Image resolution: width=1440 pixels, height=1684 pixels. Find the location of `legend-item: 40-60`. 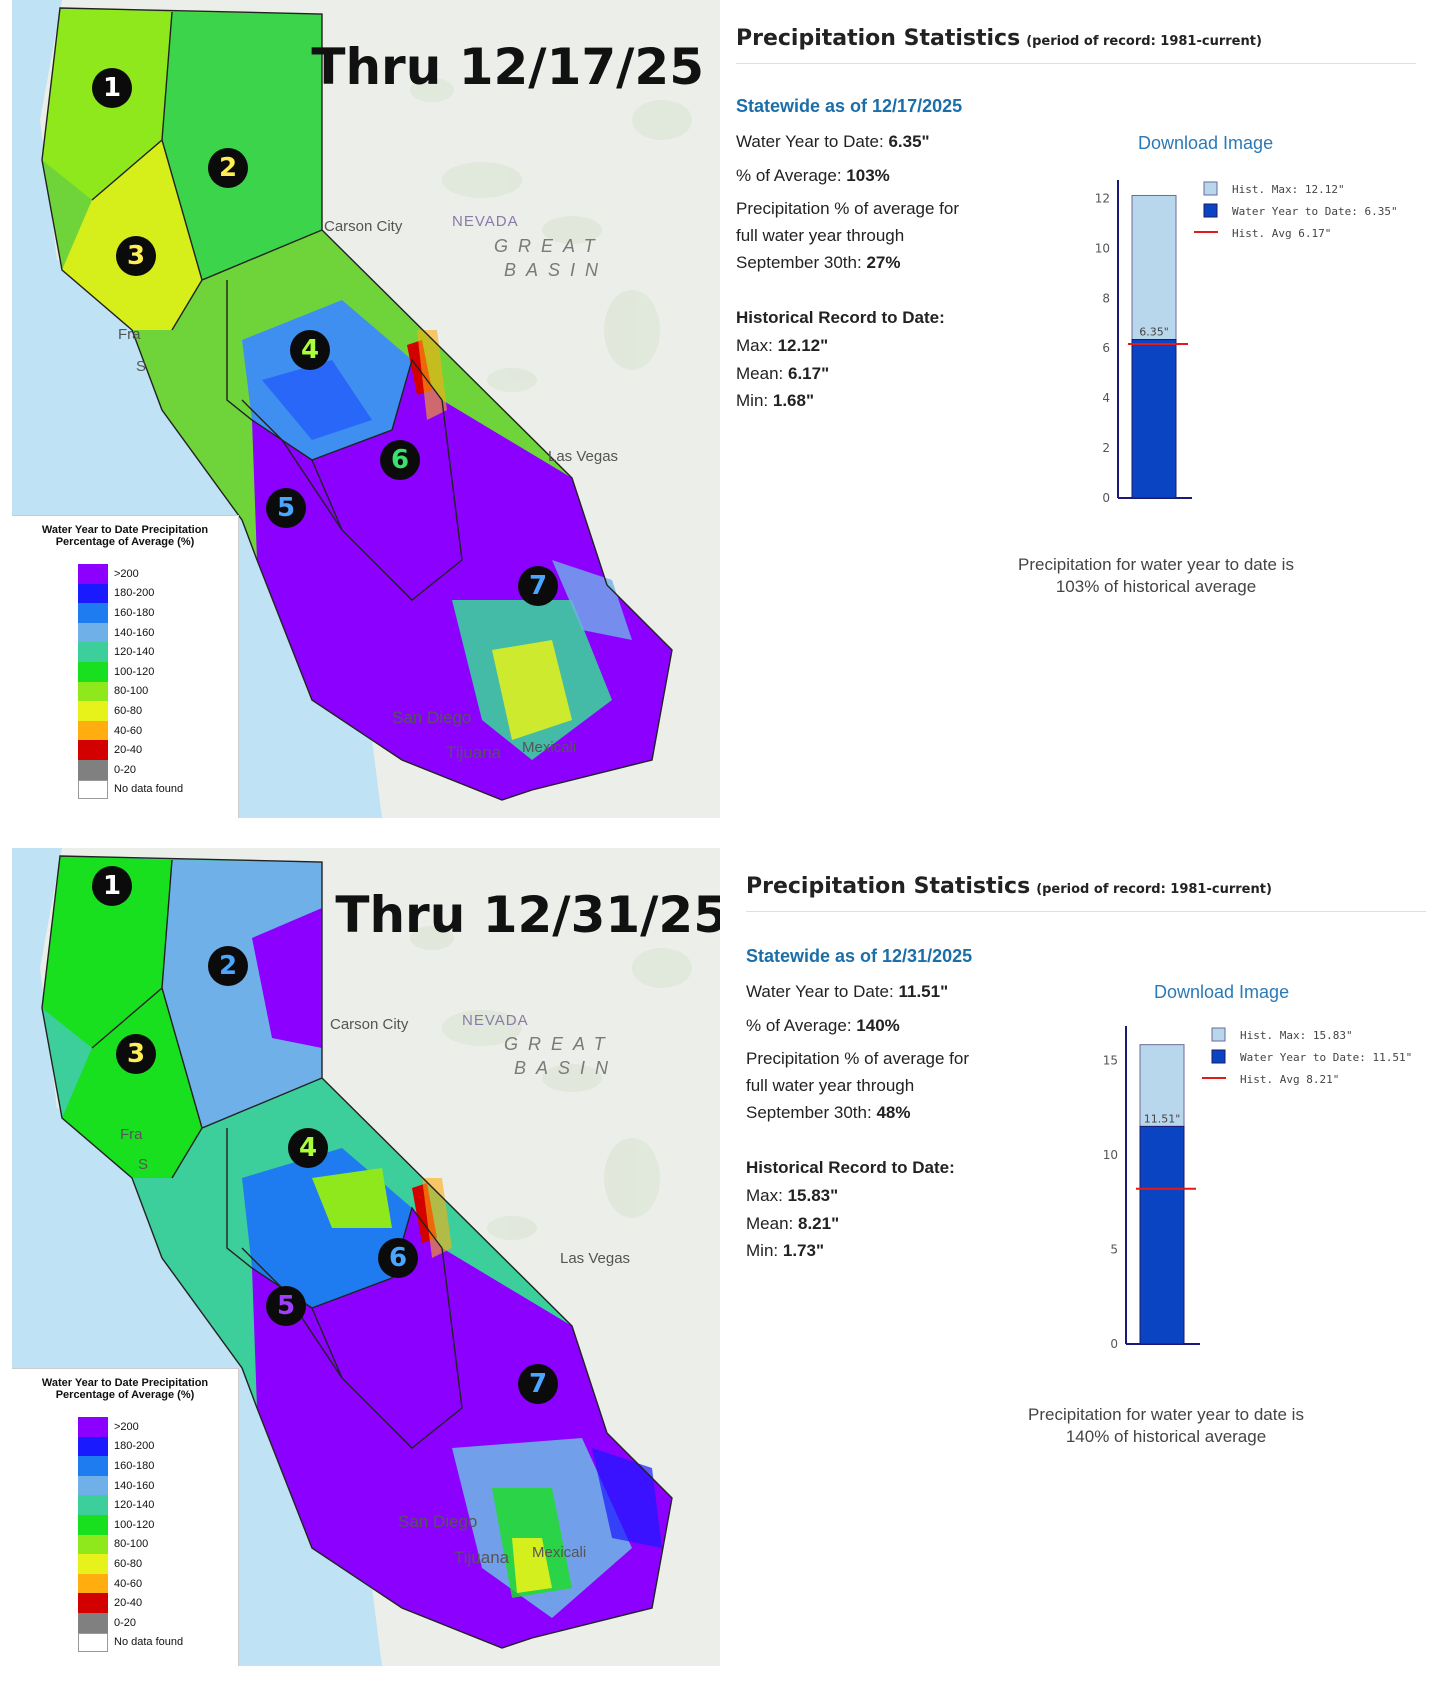

legend-item: 40-60 is located at coordinates (158, 1583).